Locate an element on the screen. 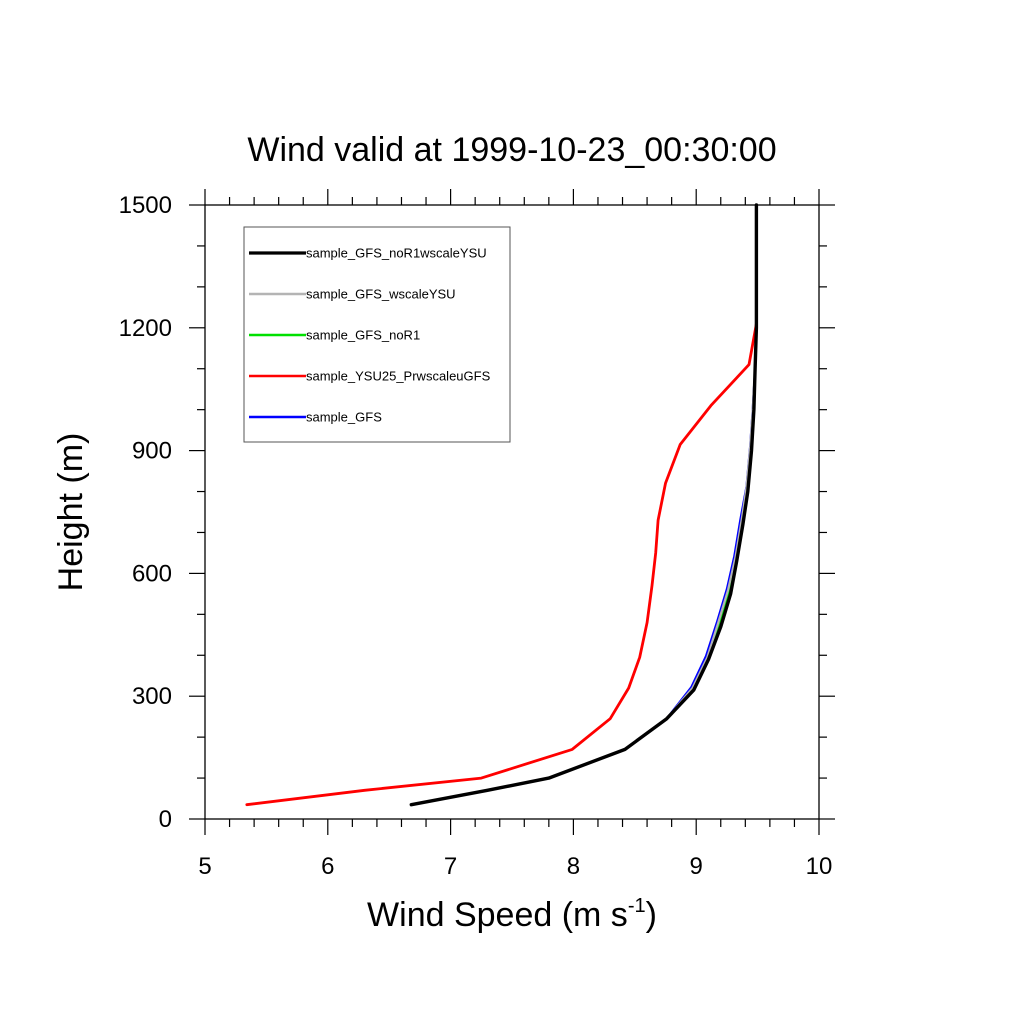 The image size is (1024, 1024). y-tick-label: 600 is located at coordinates (152, 573).